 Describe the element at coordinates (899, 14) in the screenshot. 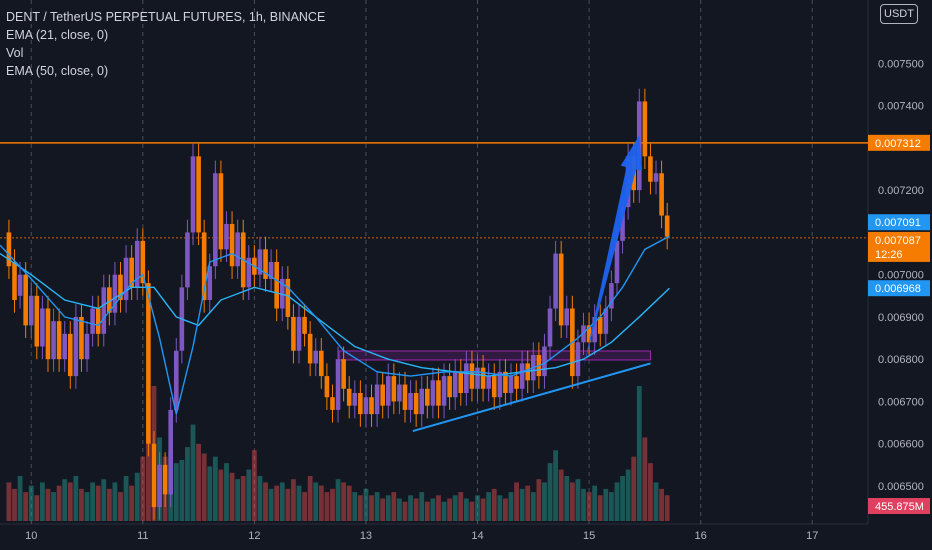

I see `currency-button: USDT` at that location.